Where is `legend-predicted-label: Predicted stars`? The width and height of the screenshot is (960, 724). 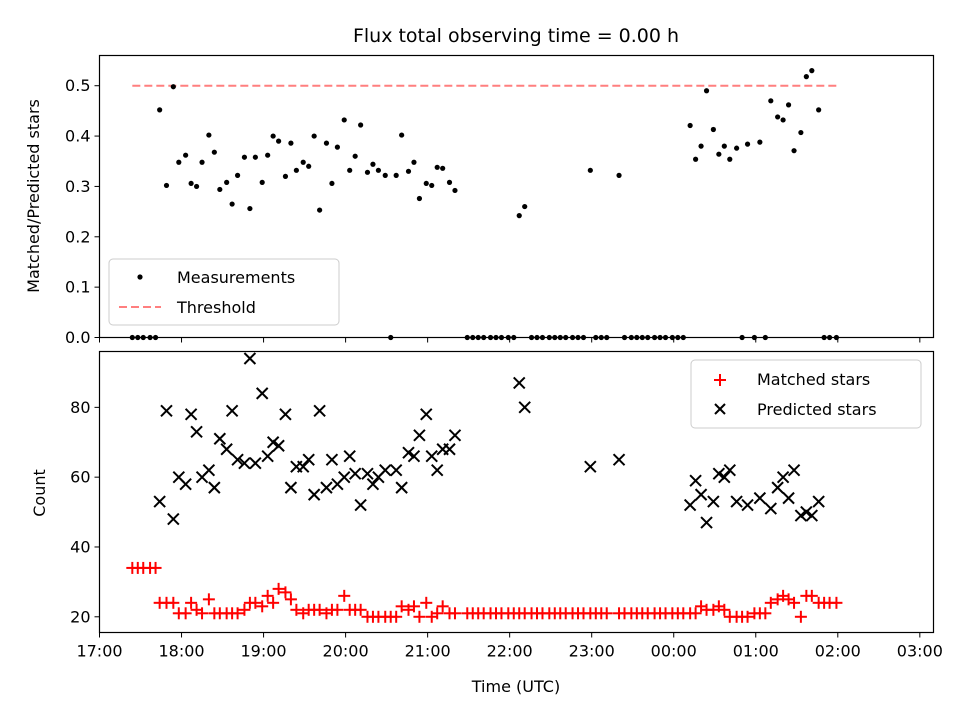
legend-predicted-label: Predicted stars is located at coordinates (817, 409).